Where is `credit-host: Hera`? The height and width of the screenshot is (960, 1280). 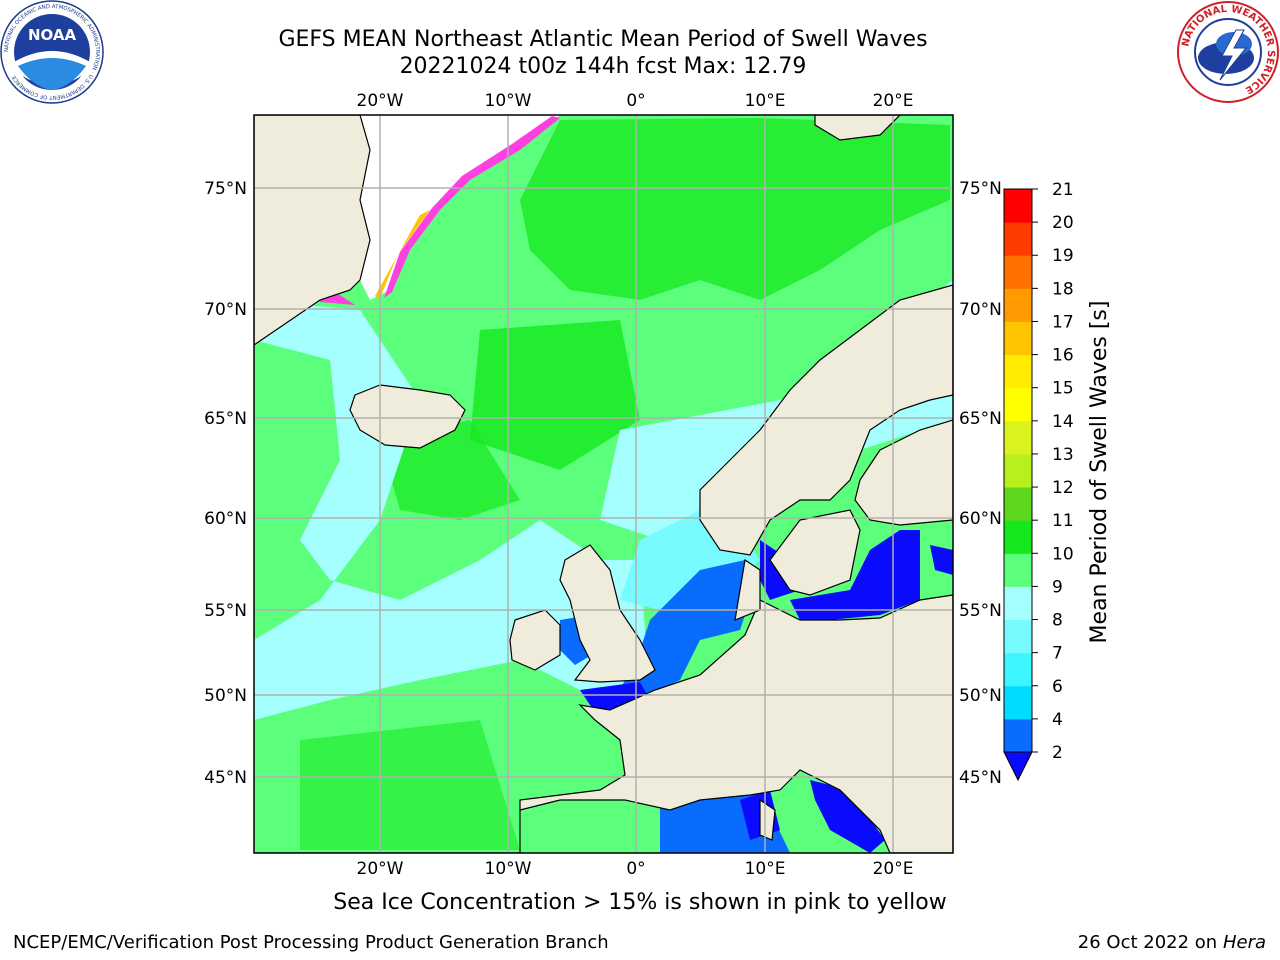 credit-host: Hera is located at coordinates (1244, 942).